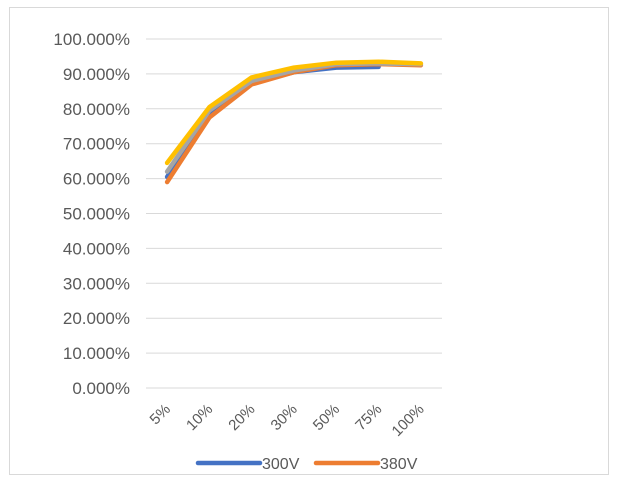 The height and width of the screenshot is (482, 623). I want to click on x-tick-label: 75%, so click(368, 417).